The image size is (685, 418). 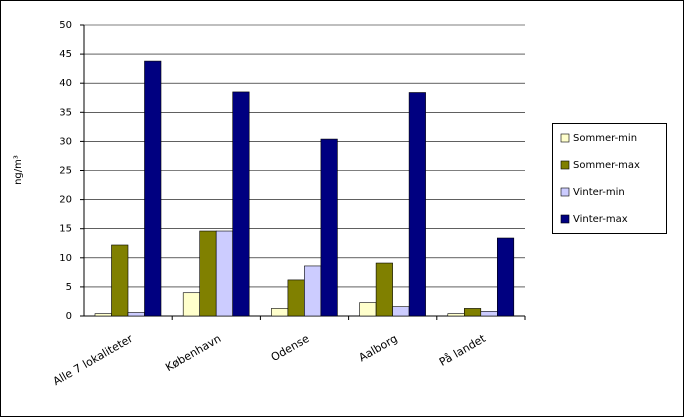 What do you see at coordinates (65, 112) in the screenshot?
I see `y-tick-label: 35` at bounding box center [65, 112].